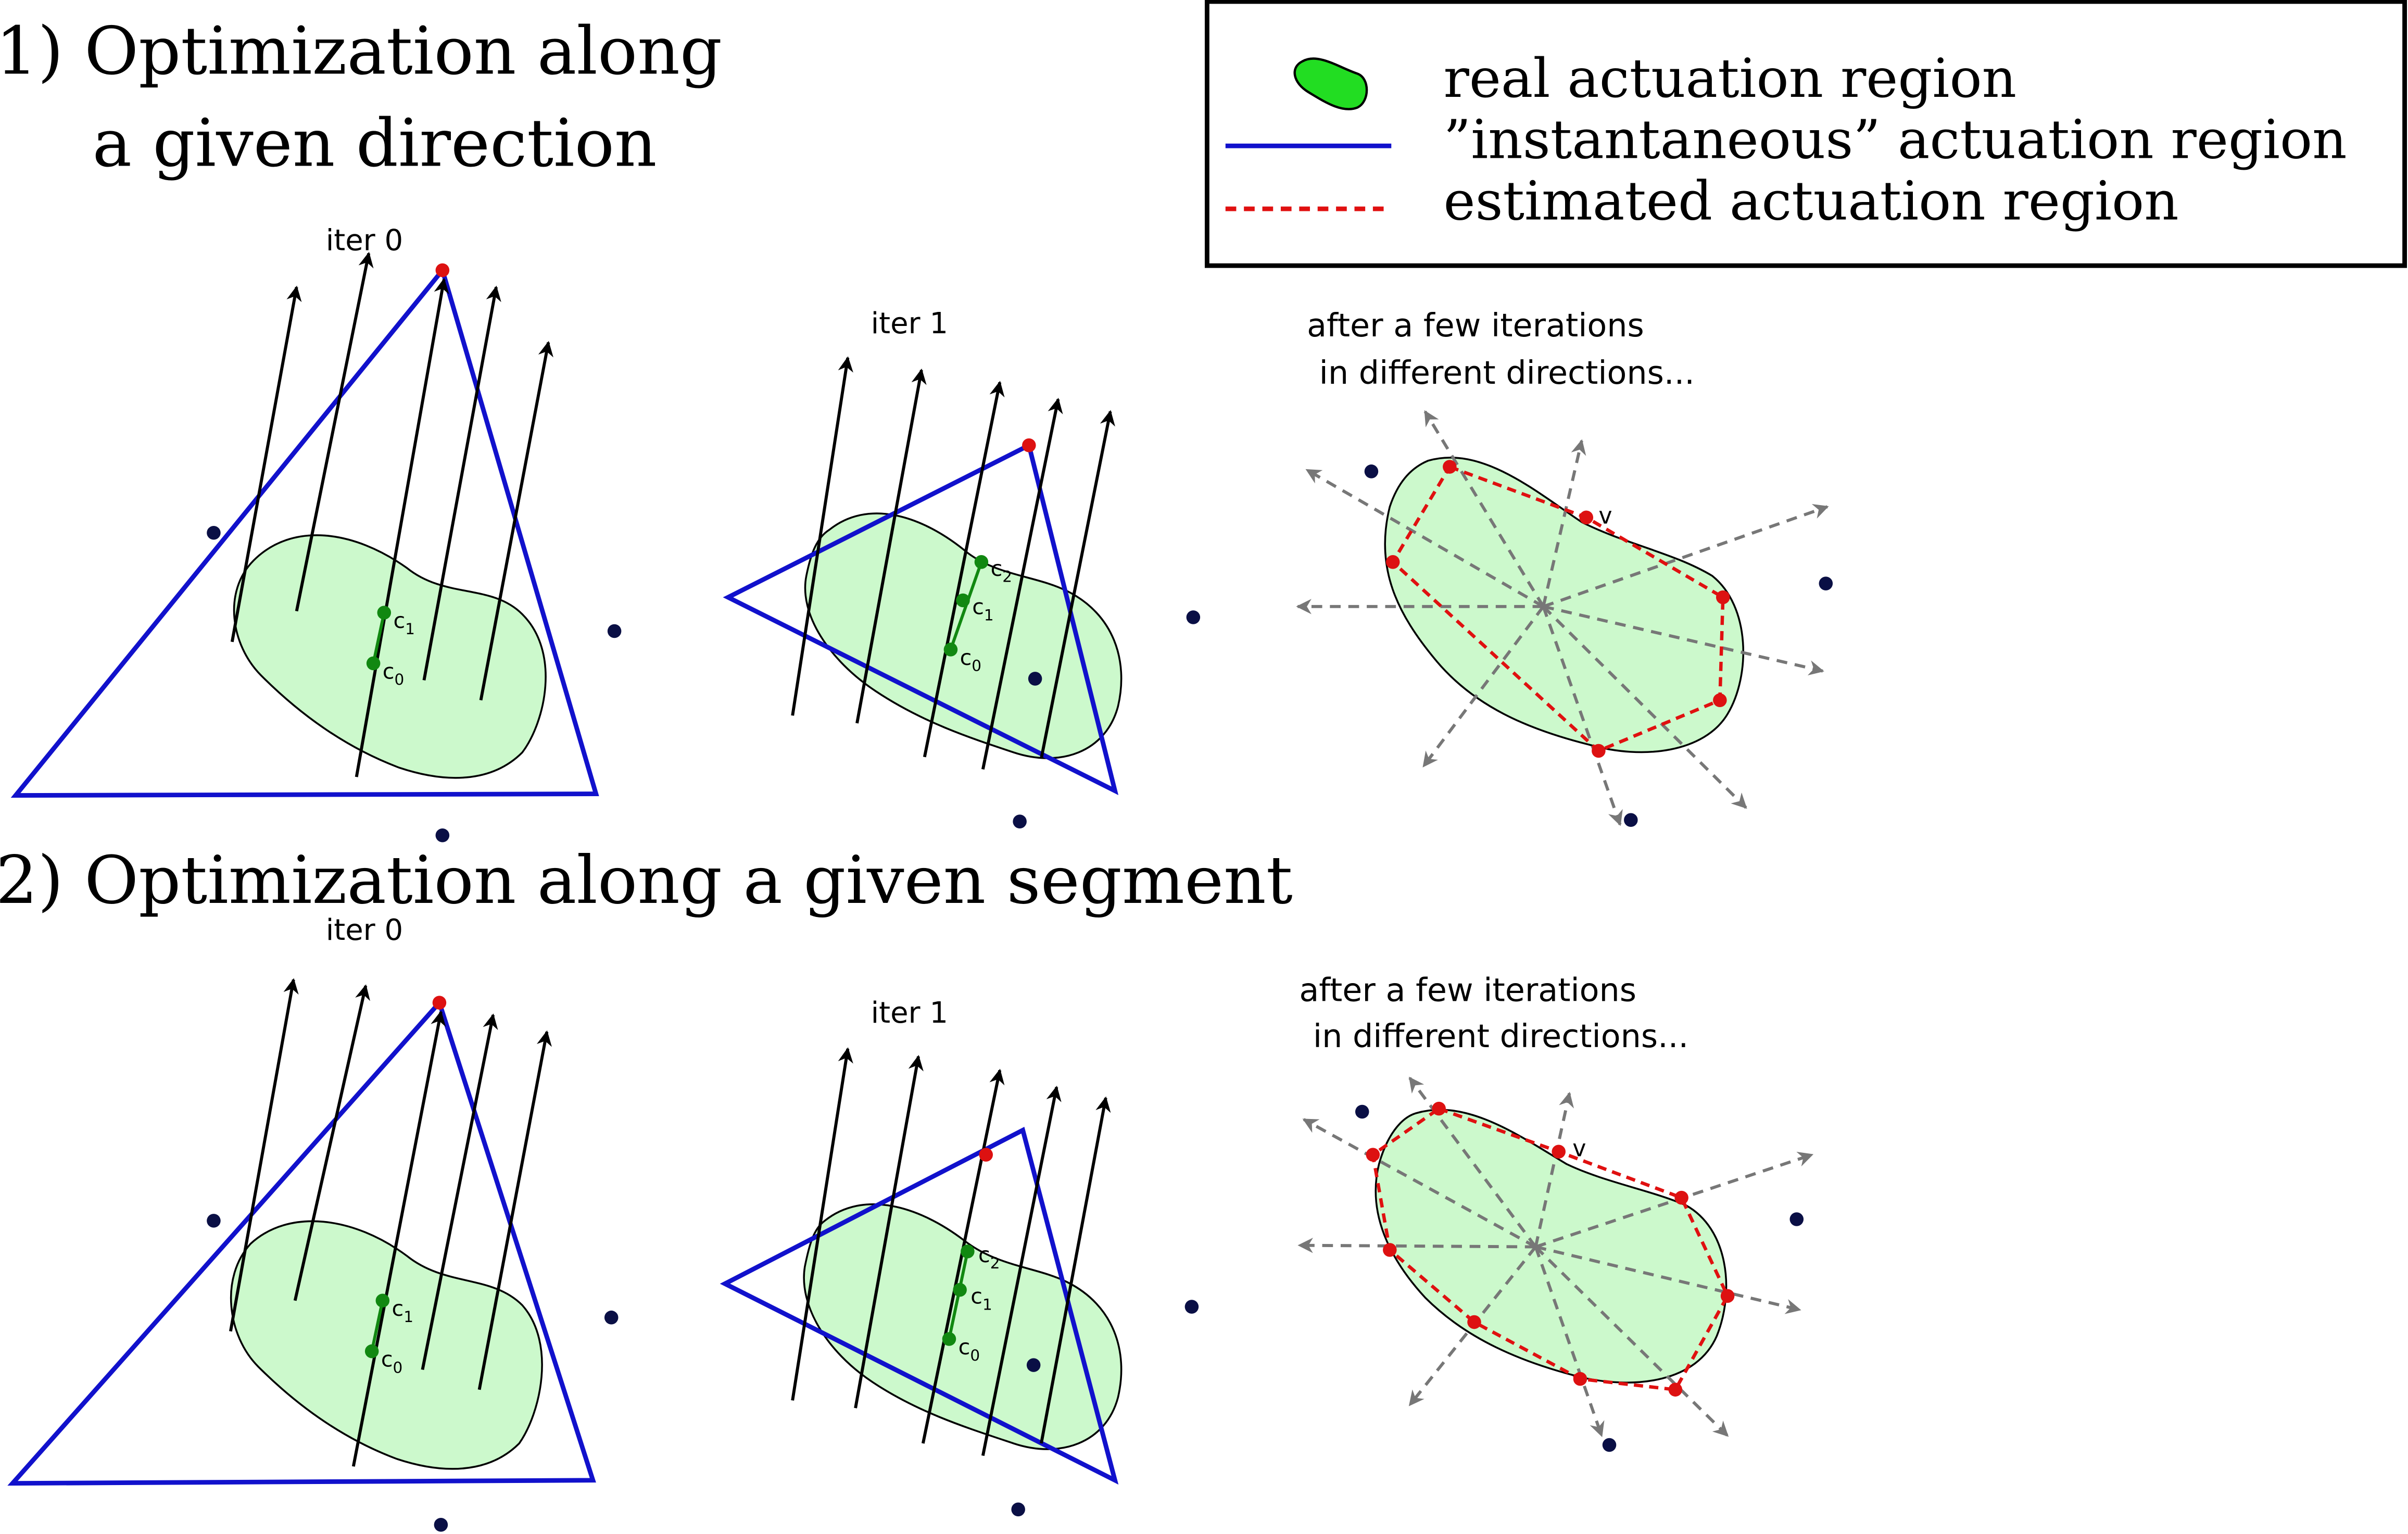 The image size is (2408, 1534). I want to click on c0-label: c0, so click(394, 673).